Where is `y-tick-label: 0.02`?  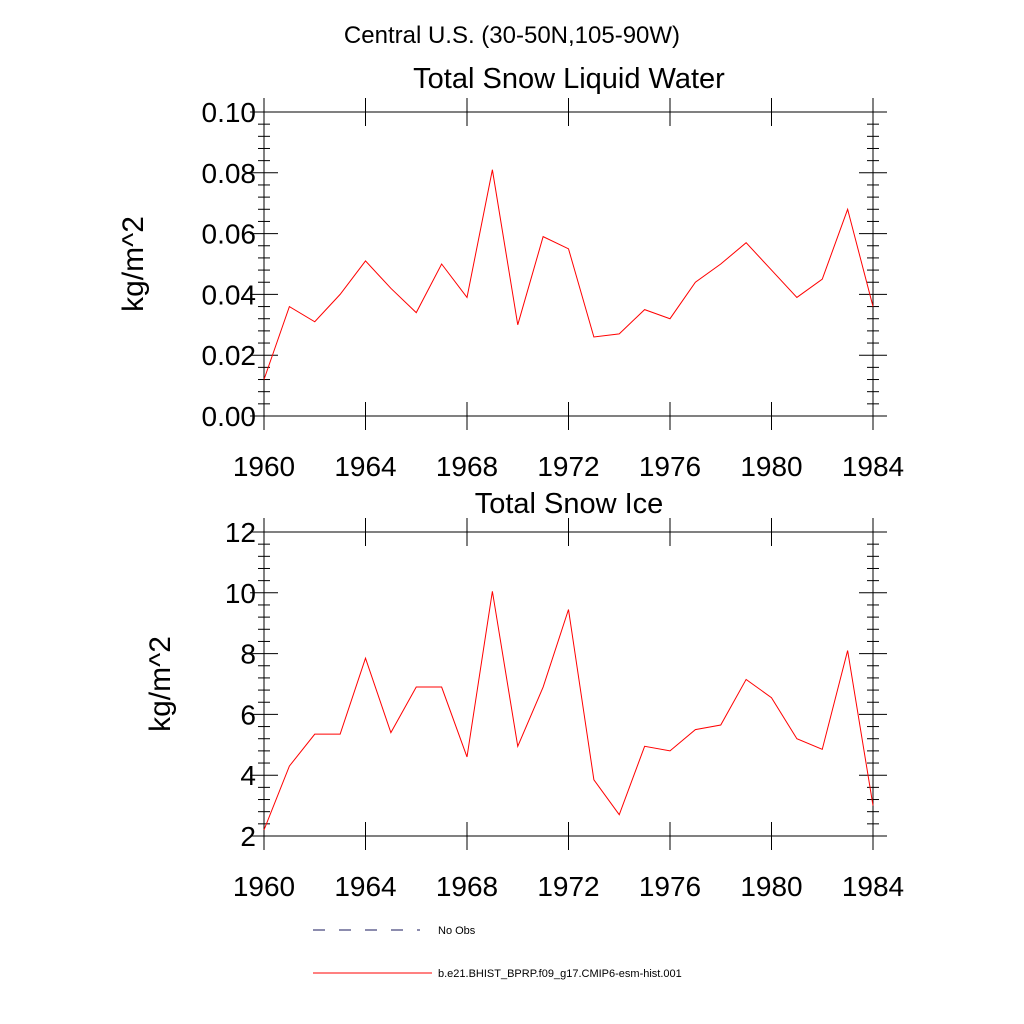
y-tick-label: 0.02 is located at coordinates (229, 355).